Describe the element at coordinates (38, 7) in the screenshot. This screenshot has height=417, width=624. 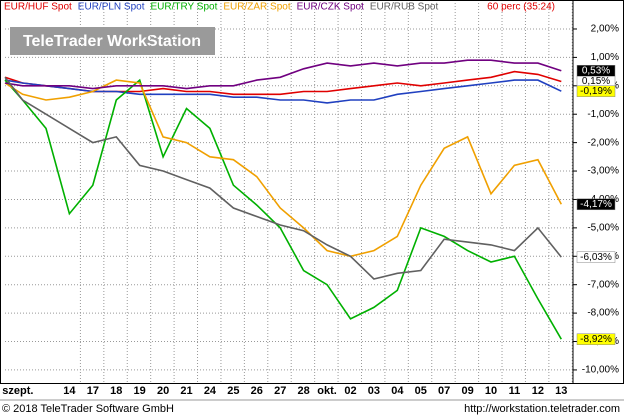
I see `legend-entry: EUR/HUF Spot` at that location.